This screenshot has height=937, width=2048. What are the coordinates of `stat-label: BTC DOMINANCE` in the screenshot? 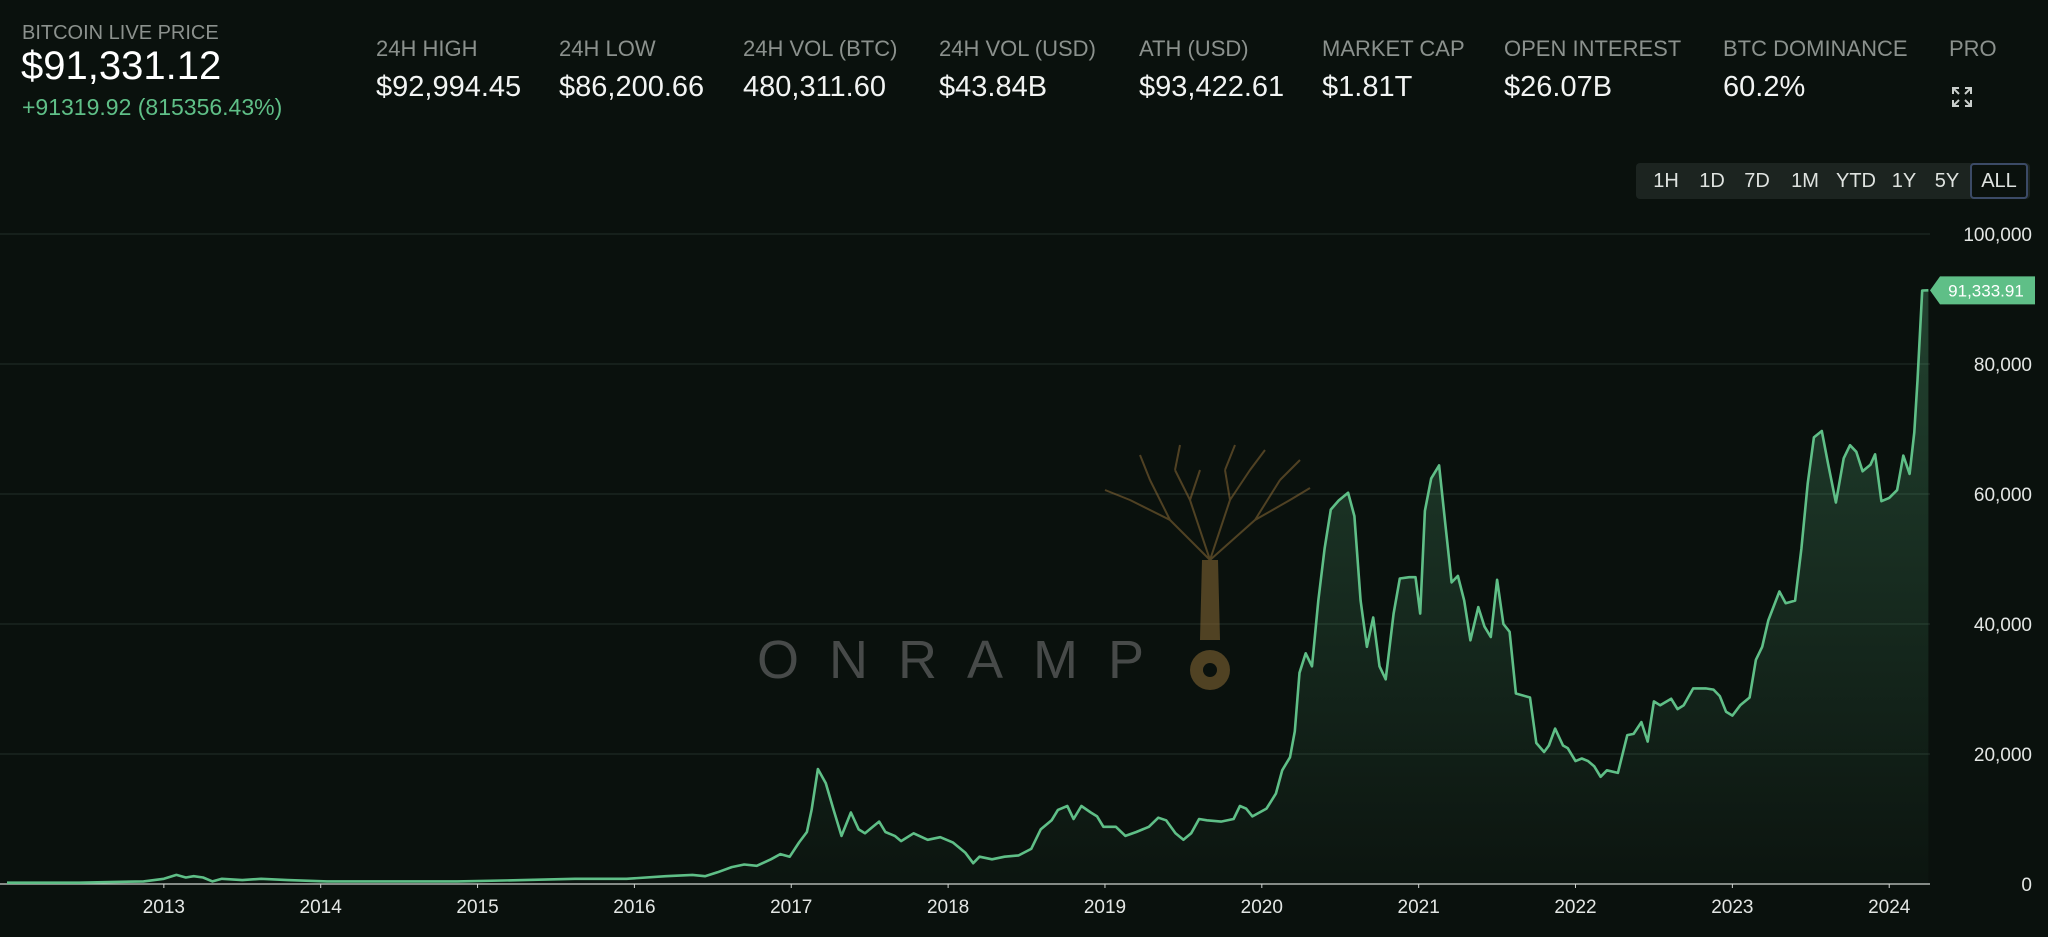 It's located at (1815, 48).